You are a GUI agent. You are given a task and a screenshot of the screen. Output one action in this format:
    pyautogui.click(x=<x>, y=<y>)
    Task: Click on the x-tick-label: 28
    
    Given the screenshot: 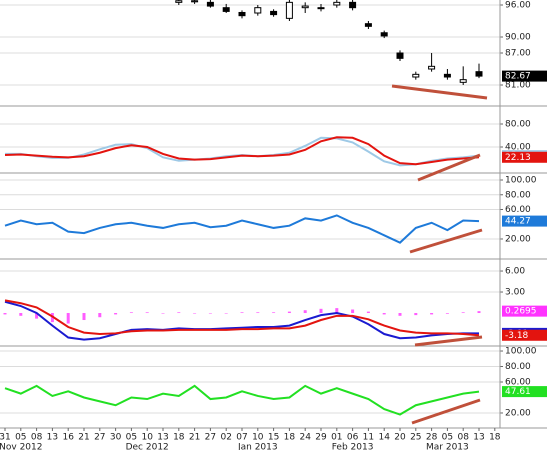 What is the action you would take?
    pyautogui.click(x=432, y=438)
    